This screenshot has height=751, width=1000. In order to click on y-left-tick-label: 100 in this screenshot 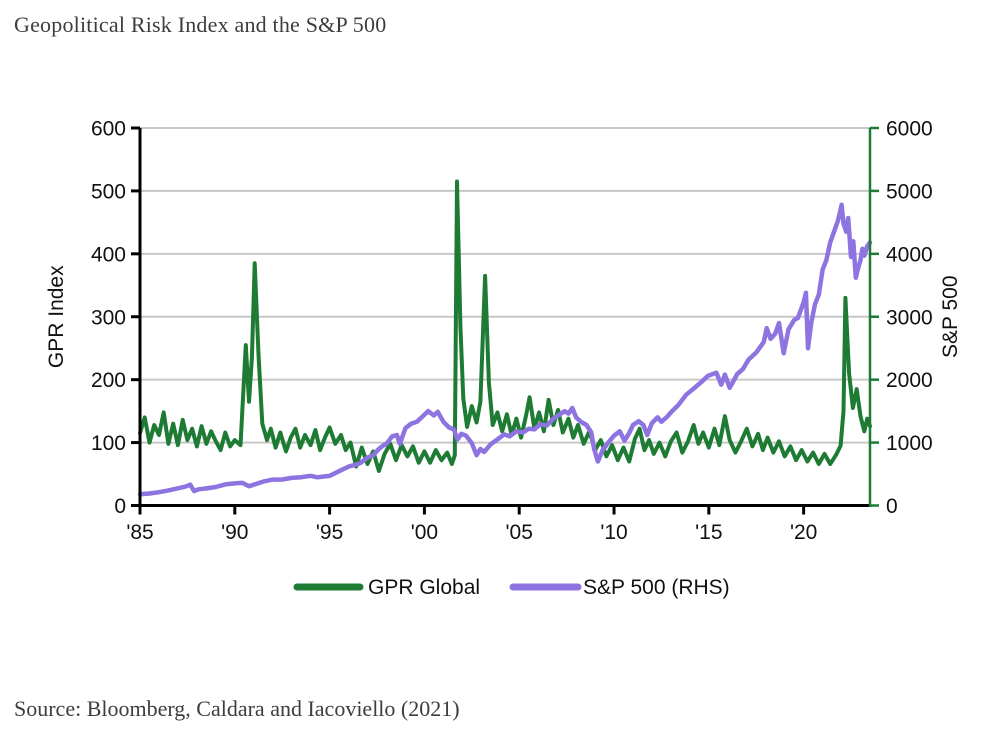, I will do `click(108, 443)`.